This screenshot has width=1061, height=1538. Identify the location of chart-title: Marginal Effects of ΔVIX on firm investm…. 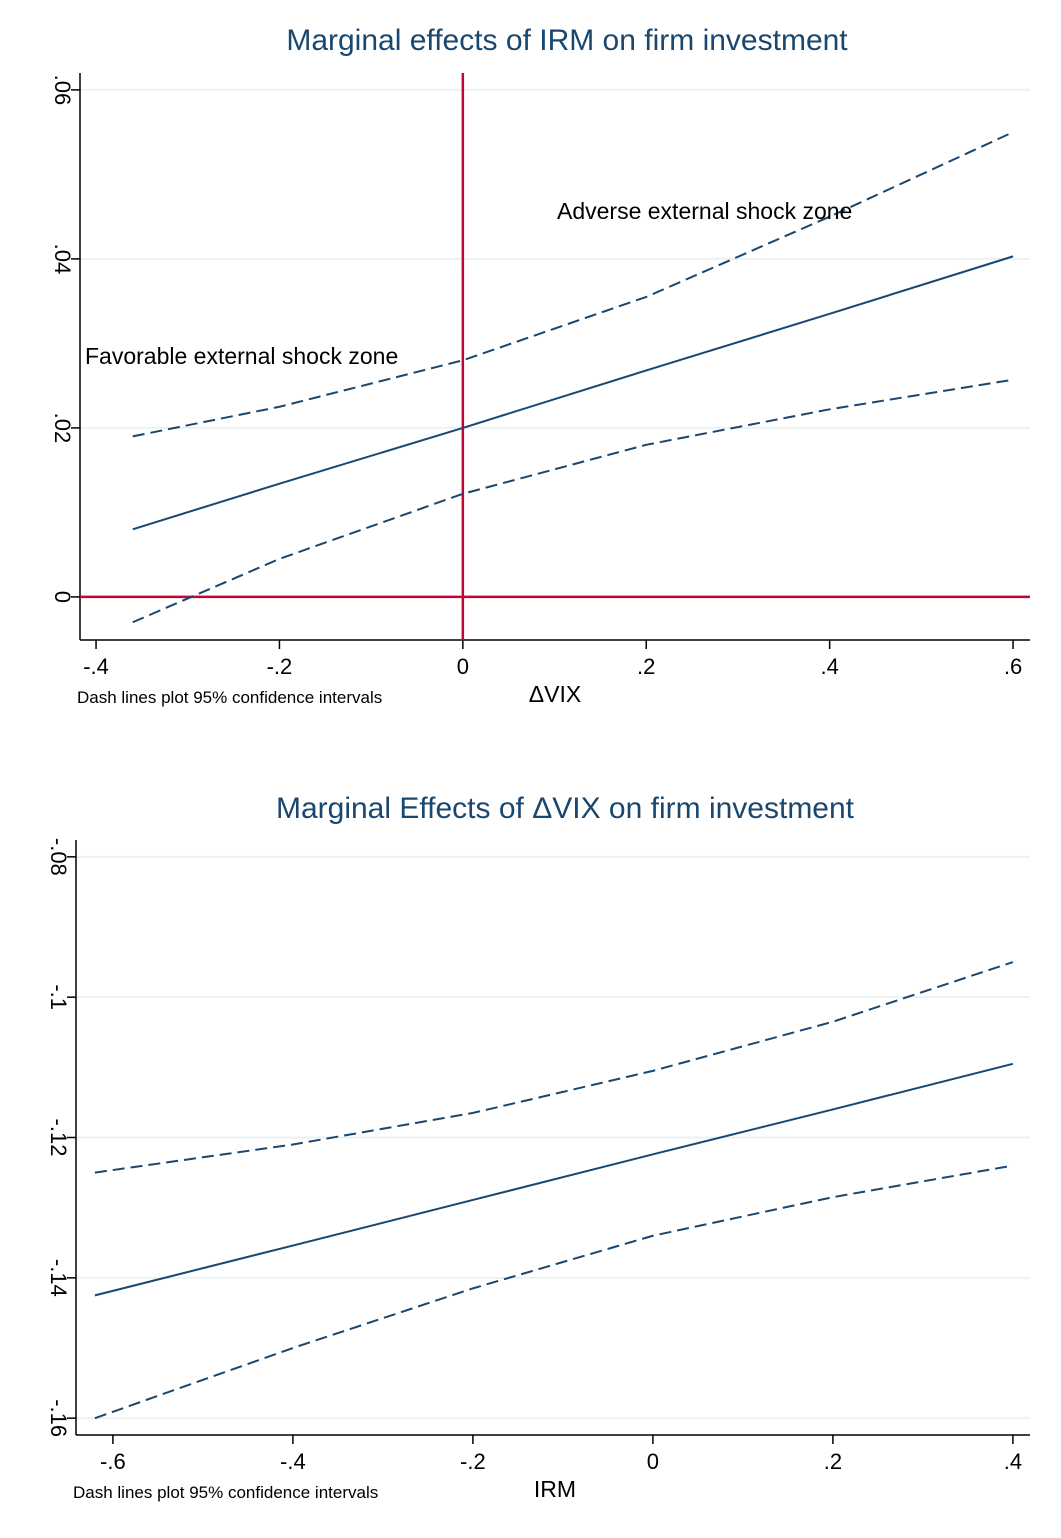
(565, 808).